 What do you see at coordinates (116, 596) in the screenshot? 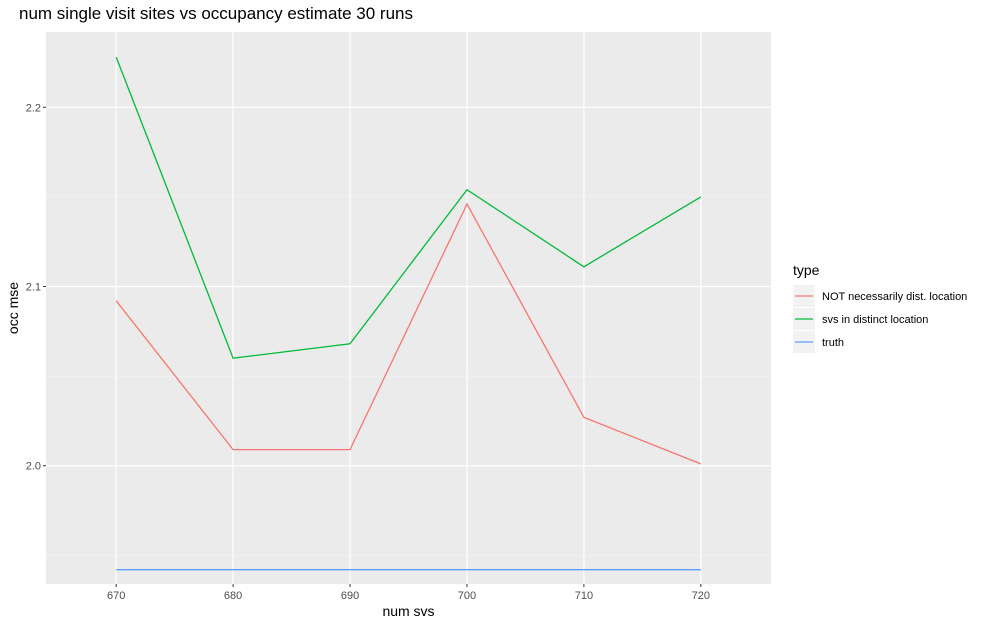
I see `x-tick-label: 670` at bounding box center [116, 596].